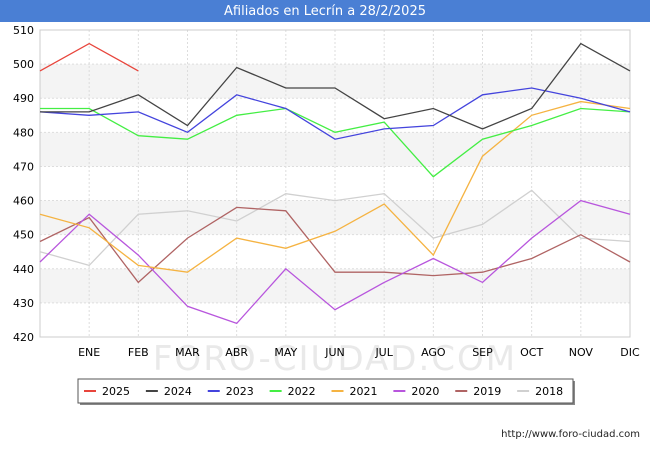  I want to click on x-tick-label: FEB, so click(138, 352).